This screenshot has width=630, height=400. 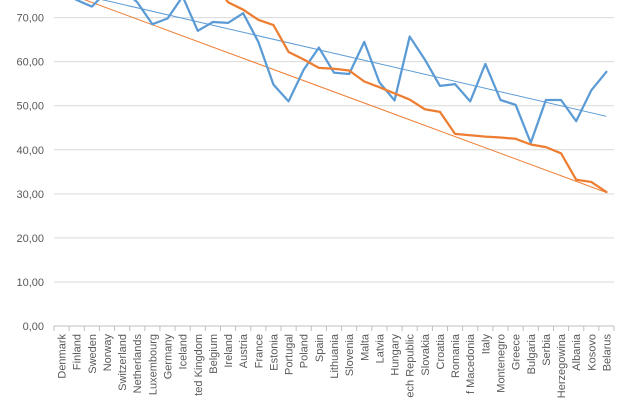 I want to click on x-tick-label: Sweden, so click(x=93, y=354).